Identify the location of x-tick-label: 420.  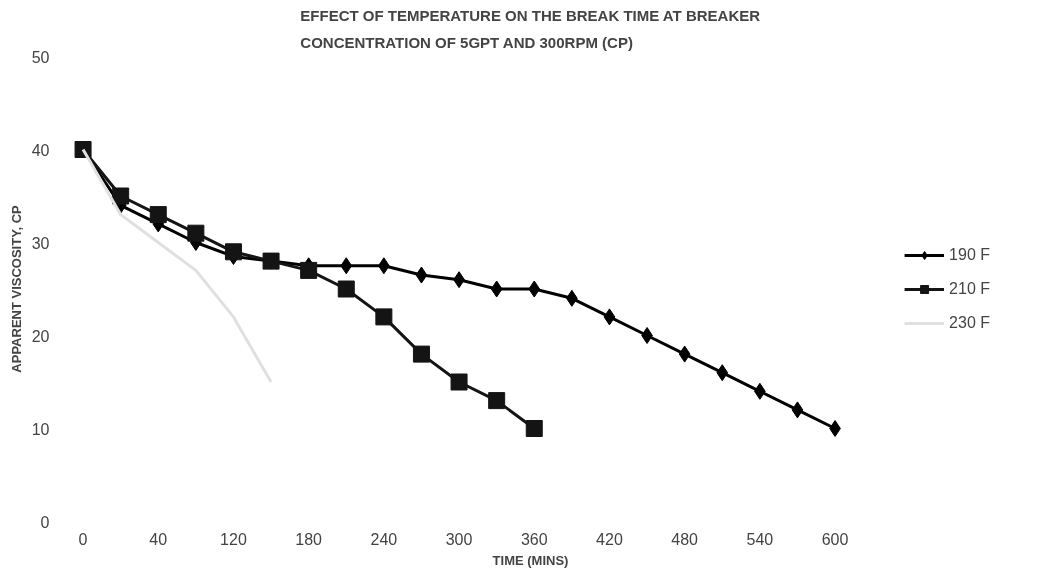
(609, 539).